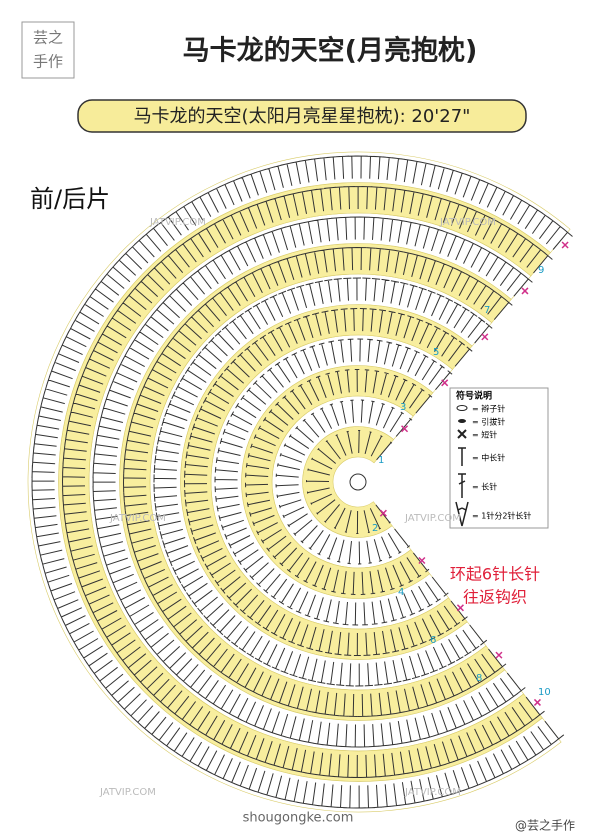  I want to click on title: 马卡龙的天空(月亮抱枕), so click(330, 51).